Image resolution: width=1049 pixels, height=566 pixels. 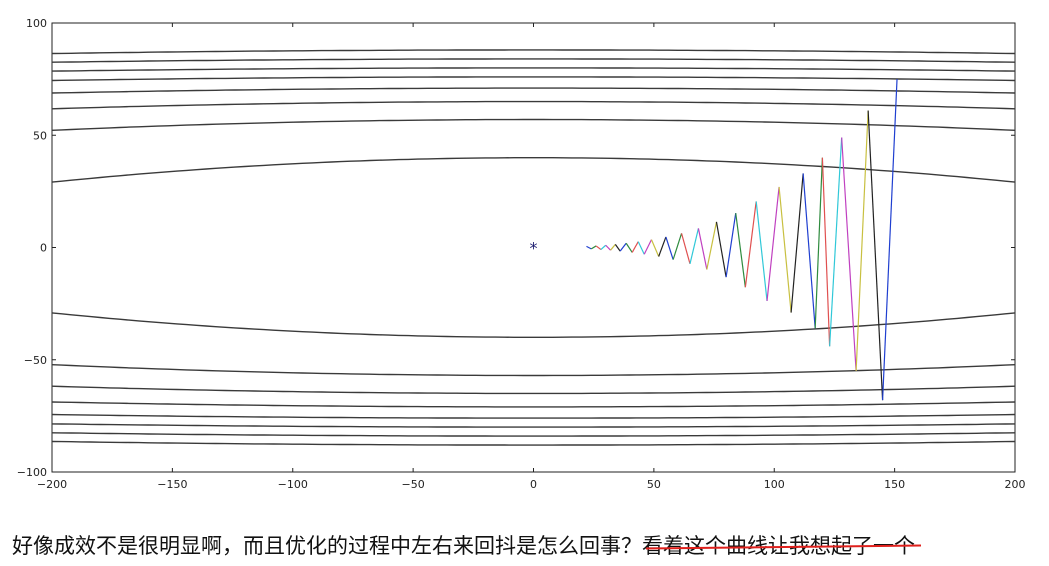 I want to click on y-tick-label: −50, so click(x=35, y=360).